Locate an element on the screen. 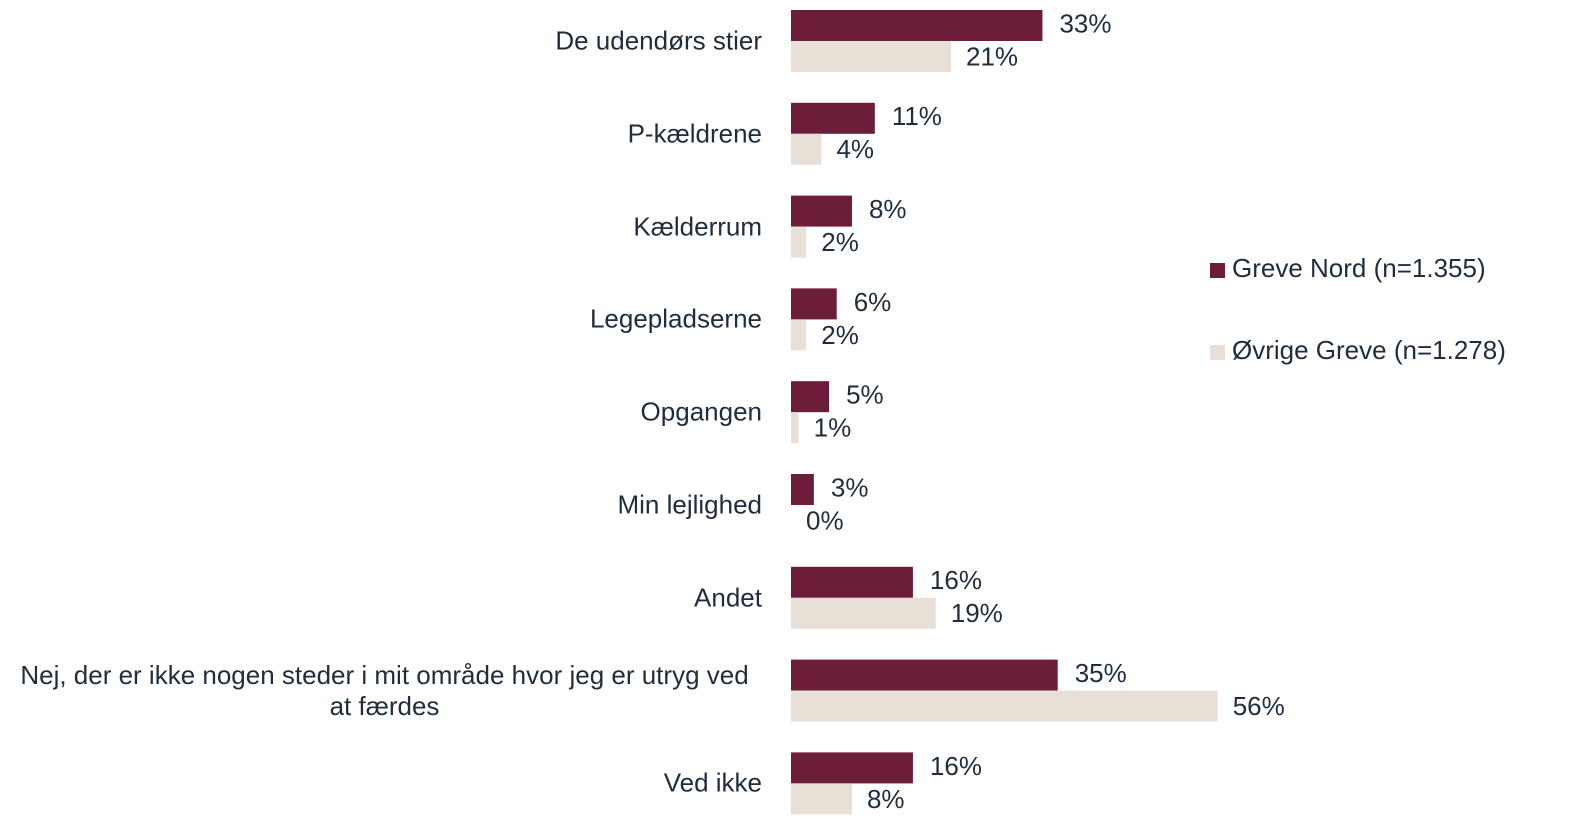  category-label: Kælderrum is located at coordinates (697, 226).